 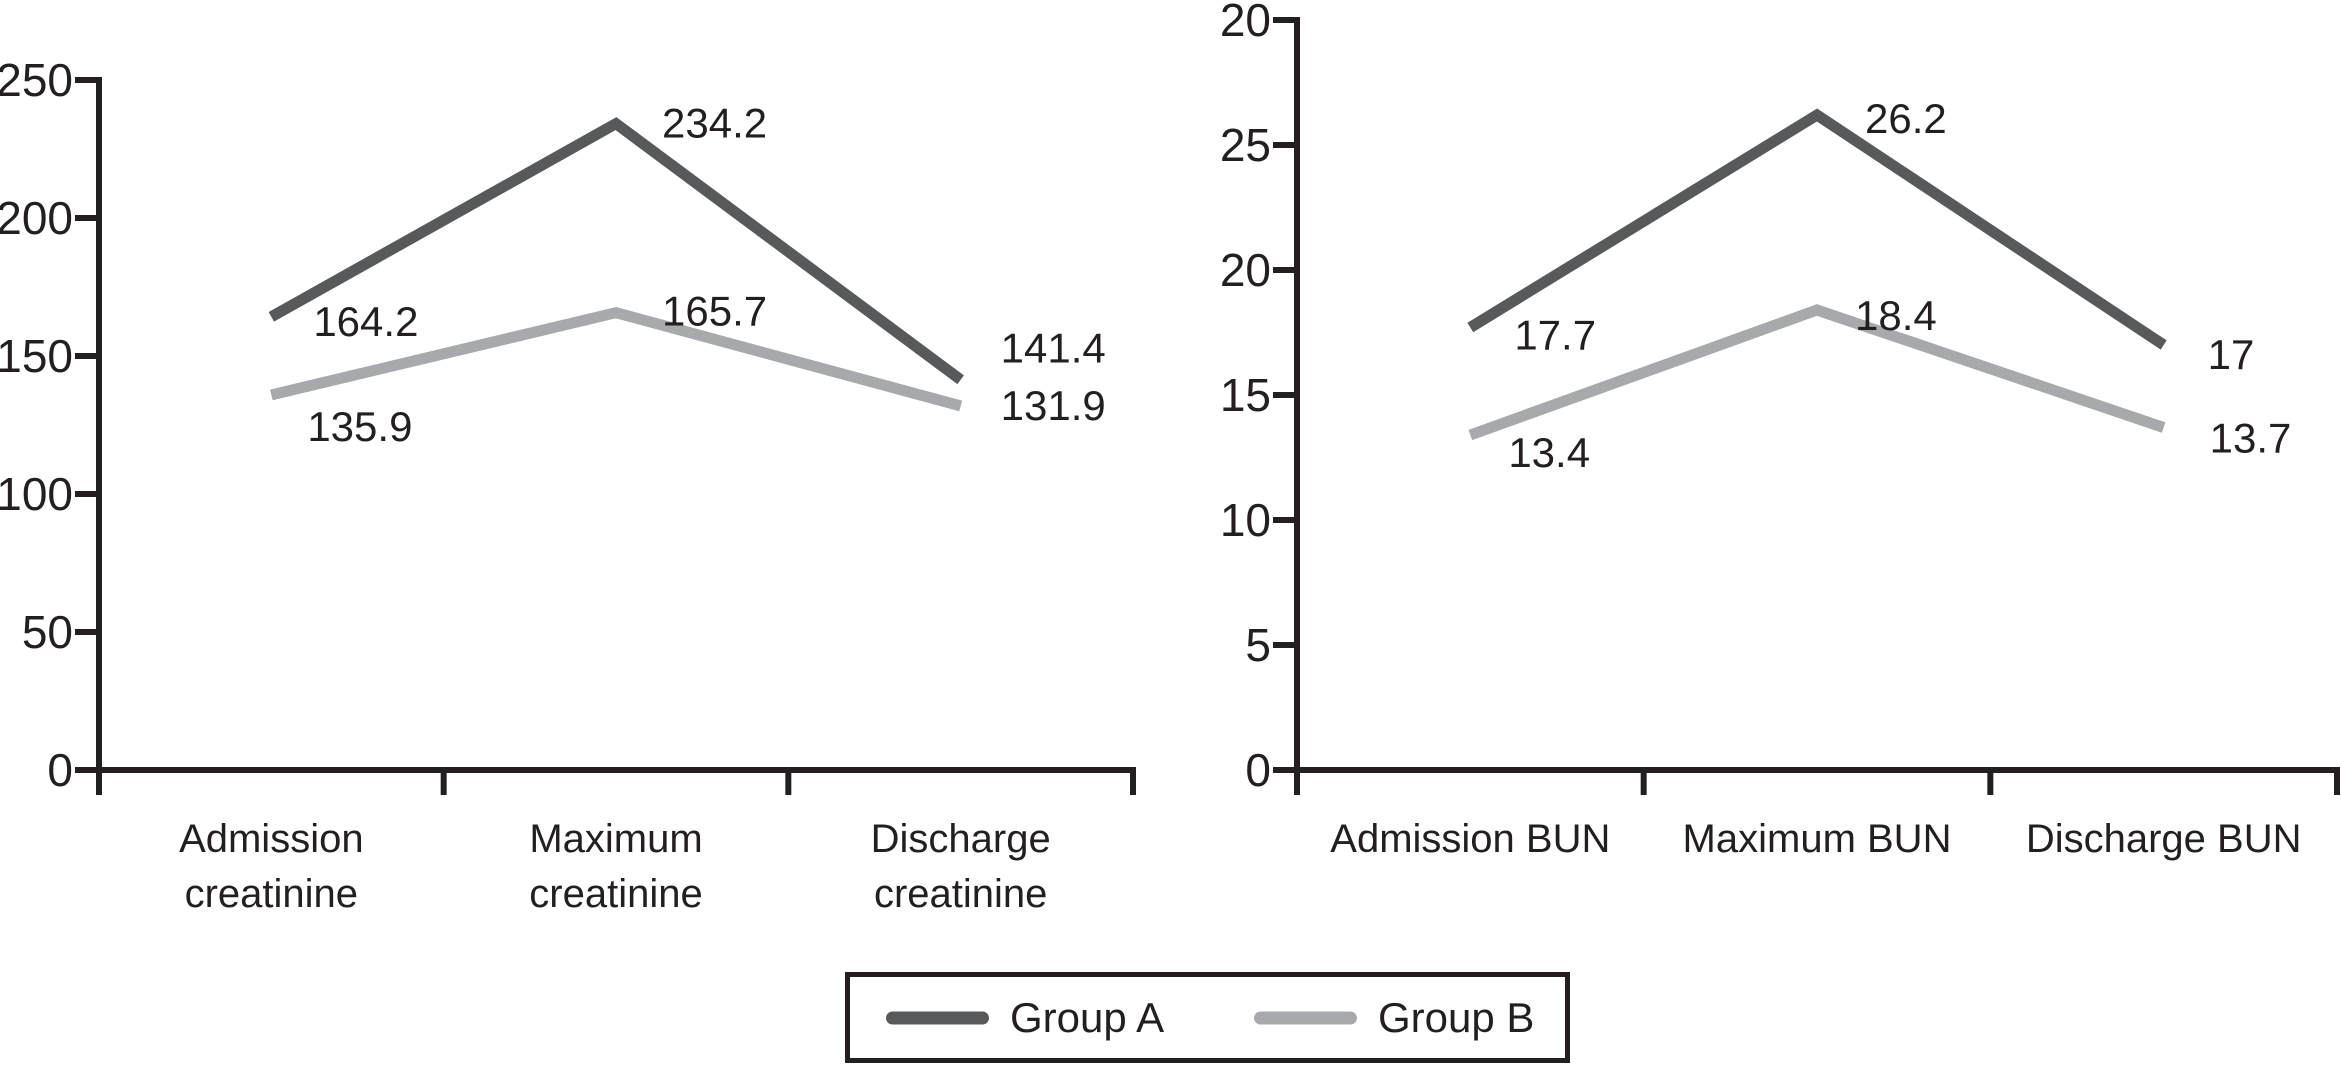 I want to click on y-tick-label-1: 25, so click(x=1245, y=145).